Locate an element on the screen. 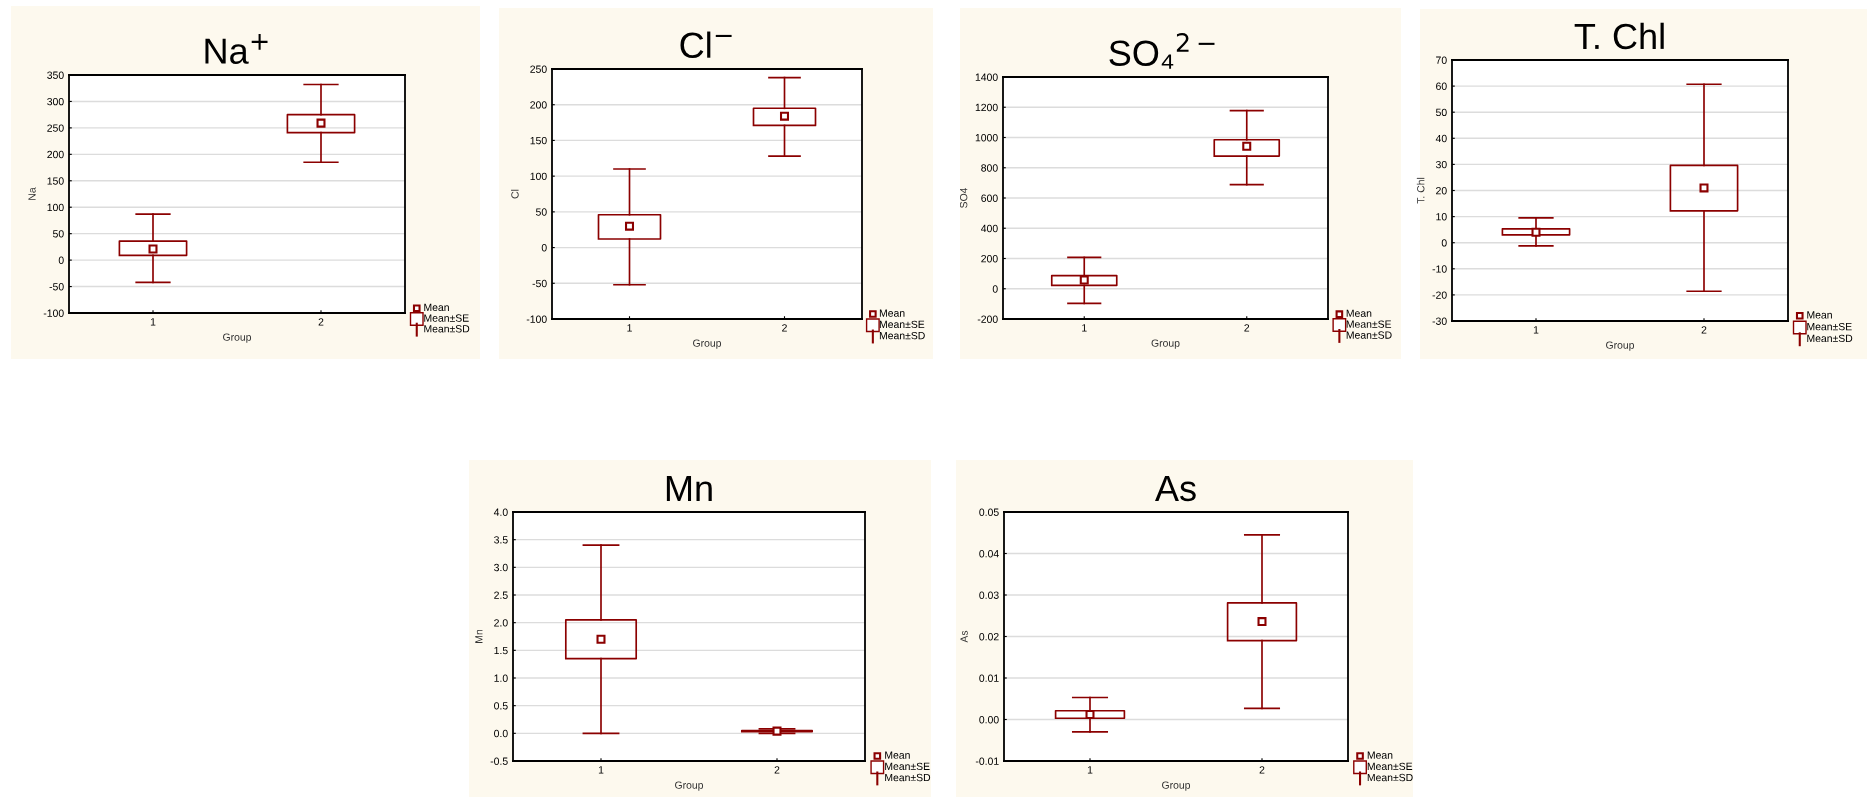  y-tick-label: 350 is located at coordinates (55, 75).